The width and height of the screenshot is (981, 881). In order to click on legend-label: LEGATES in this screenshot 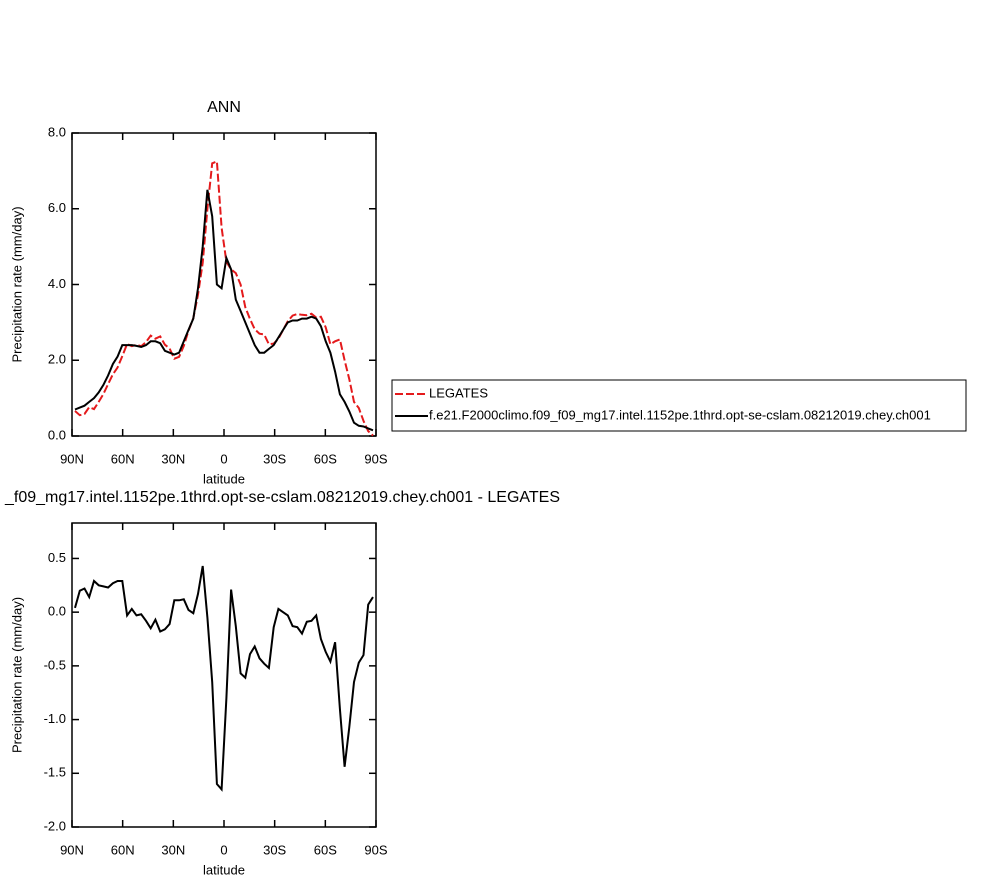, I will do `click(458, 392)`.